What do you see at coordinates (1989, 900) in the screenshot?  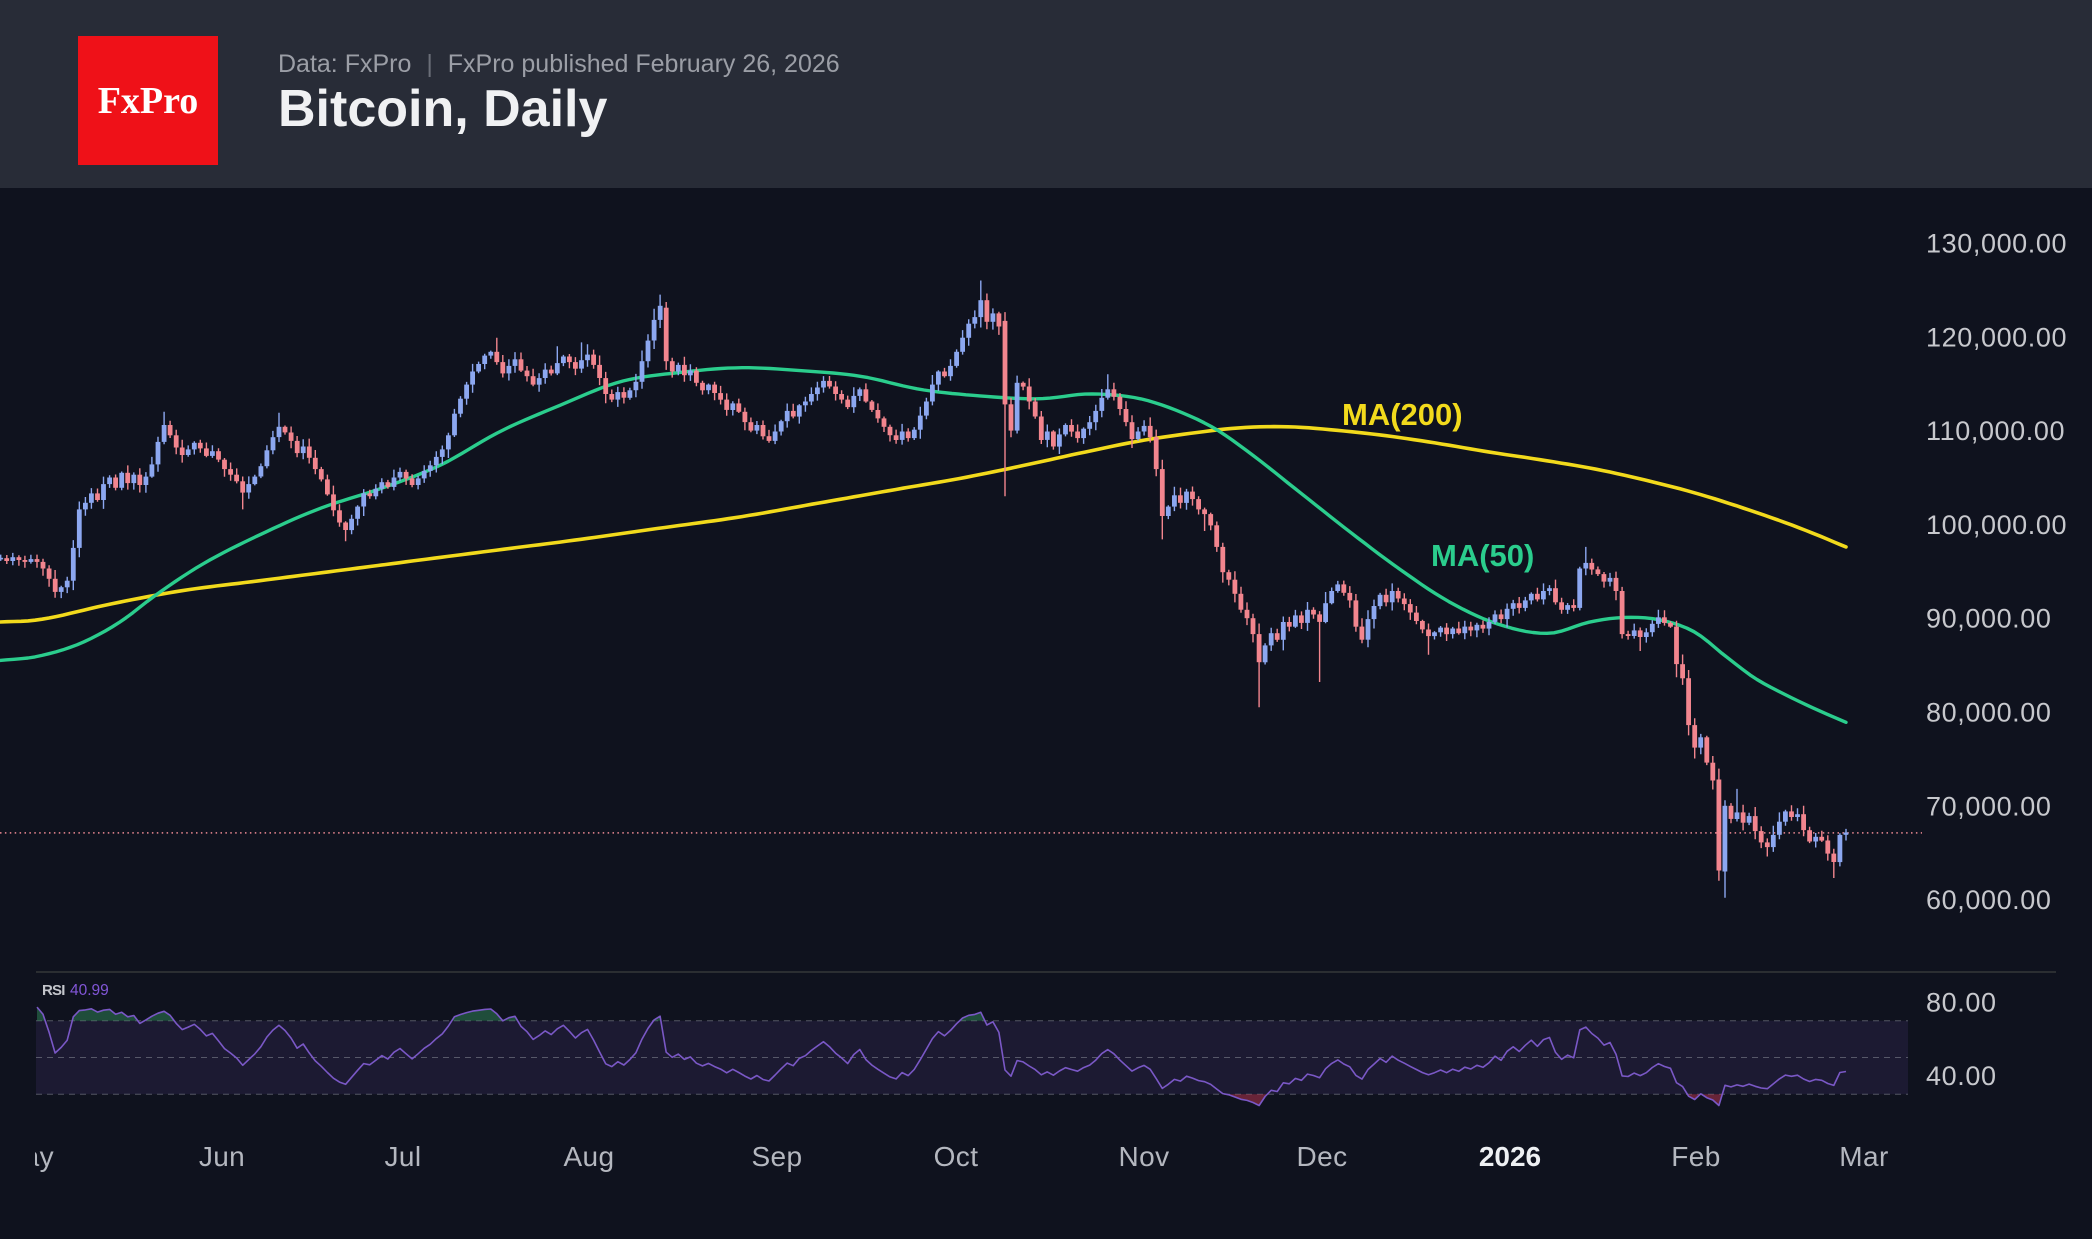 I see `svg-text: 60,000.00` at bounding box center [1989, 900].